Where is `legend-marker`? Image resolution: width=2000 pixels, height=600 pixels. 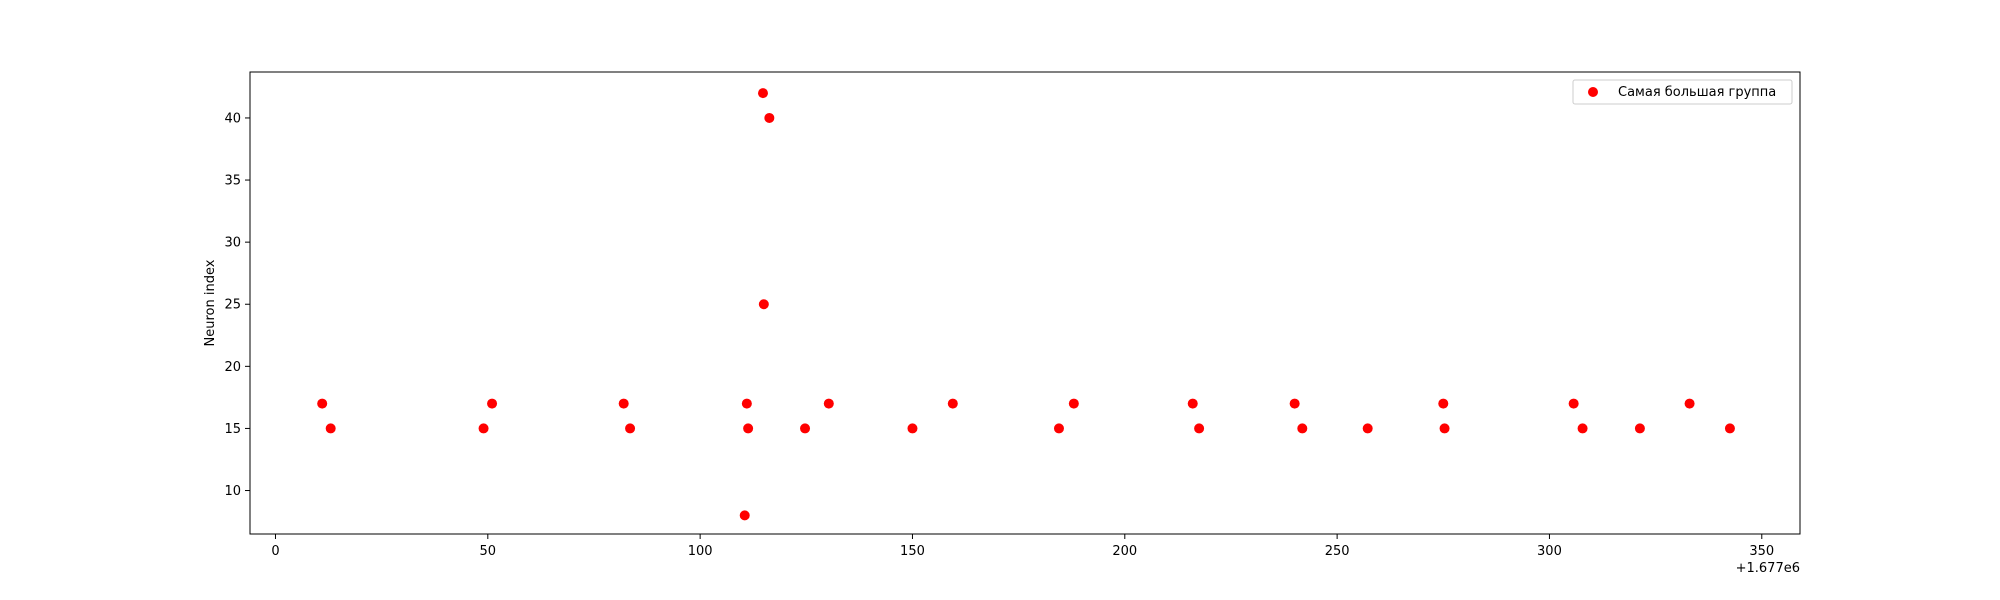
legend-marker is located at coordinates (1593, 92).